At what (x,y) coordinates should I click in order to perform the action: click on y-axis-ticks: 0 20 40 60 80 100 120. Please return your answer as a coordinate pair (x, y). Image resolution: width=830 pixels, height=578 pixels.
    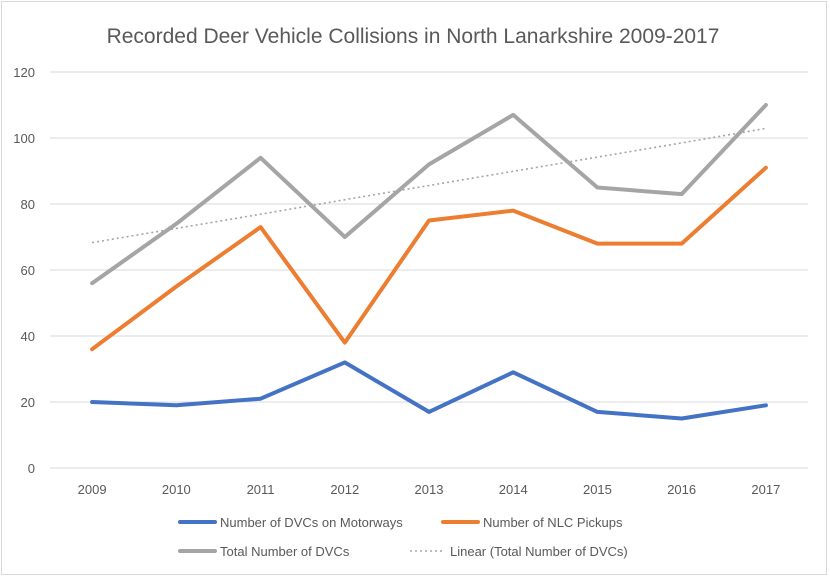
    Looking at the image, I should click on (24, 270).